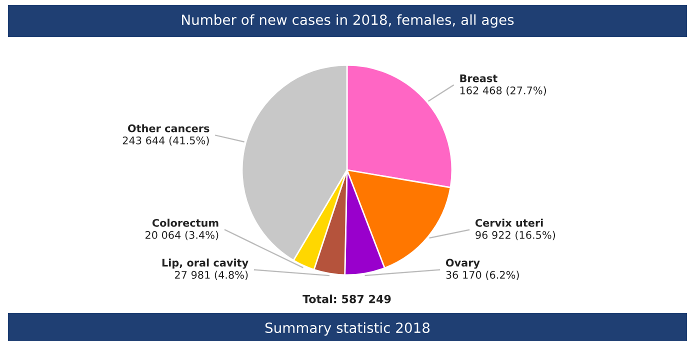  Describe the element at coordinates (185, 222) in the screenshot. I see `slice-label: Colorectum` at that location.